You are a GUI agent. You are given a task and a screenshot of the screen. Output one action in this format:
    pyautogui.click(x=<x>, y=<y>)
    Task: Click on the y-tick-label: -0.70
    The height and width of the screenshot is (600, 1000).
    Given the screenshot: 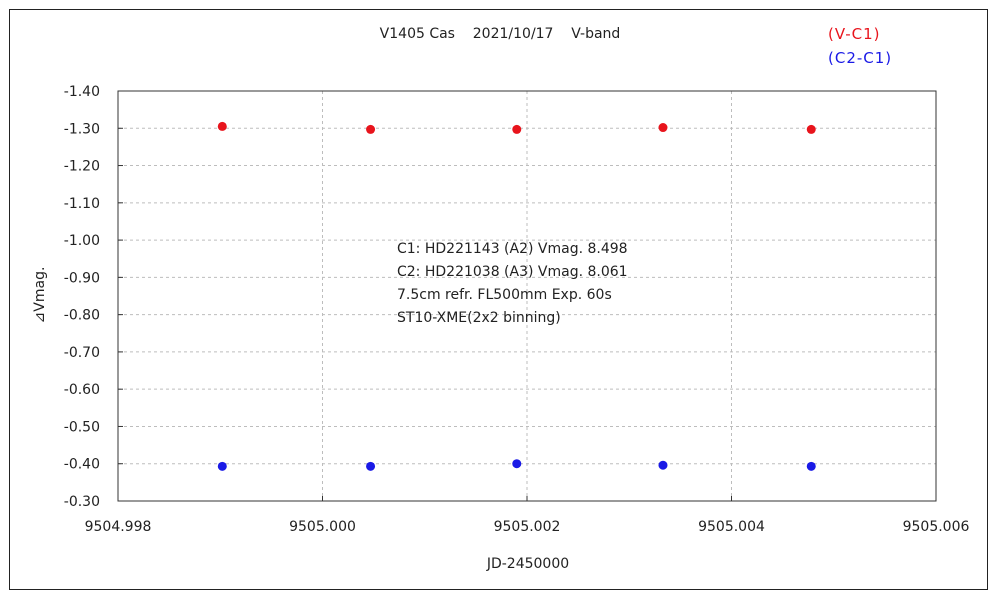 What is the action you would take?
    pyautogui.click(x=82, y=353)
    